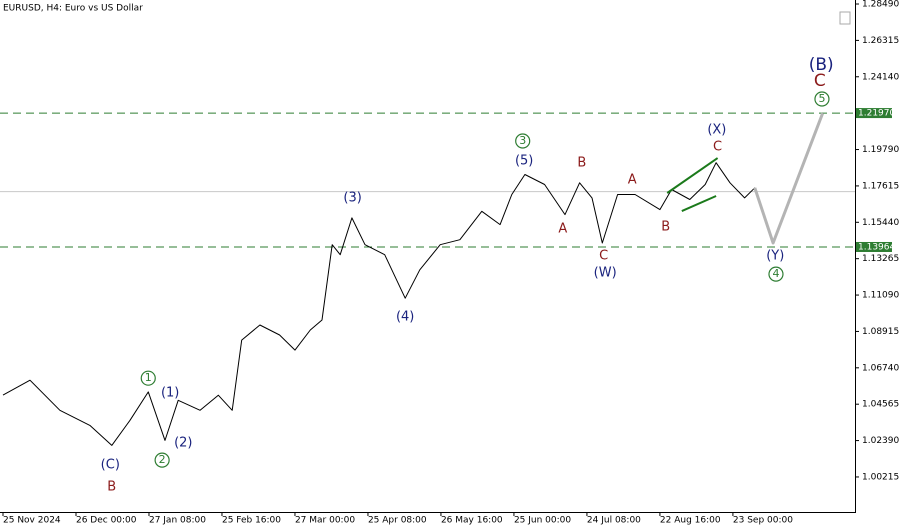  What do you see at coordinates (880, 259) in the screenshot?
I see `y-tick-label: 1.13265` at bounding box center [880, 259].